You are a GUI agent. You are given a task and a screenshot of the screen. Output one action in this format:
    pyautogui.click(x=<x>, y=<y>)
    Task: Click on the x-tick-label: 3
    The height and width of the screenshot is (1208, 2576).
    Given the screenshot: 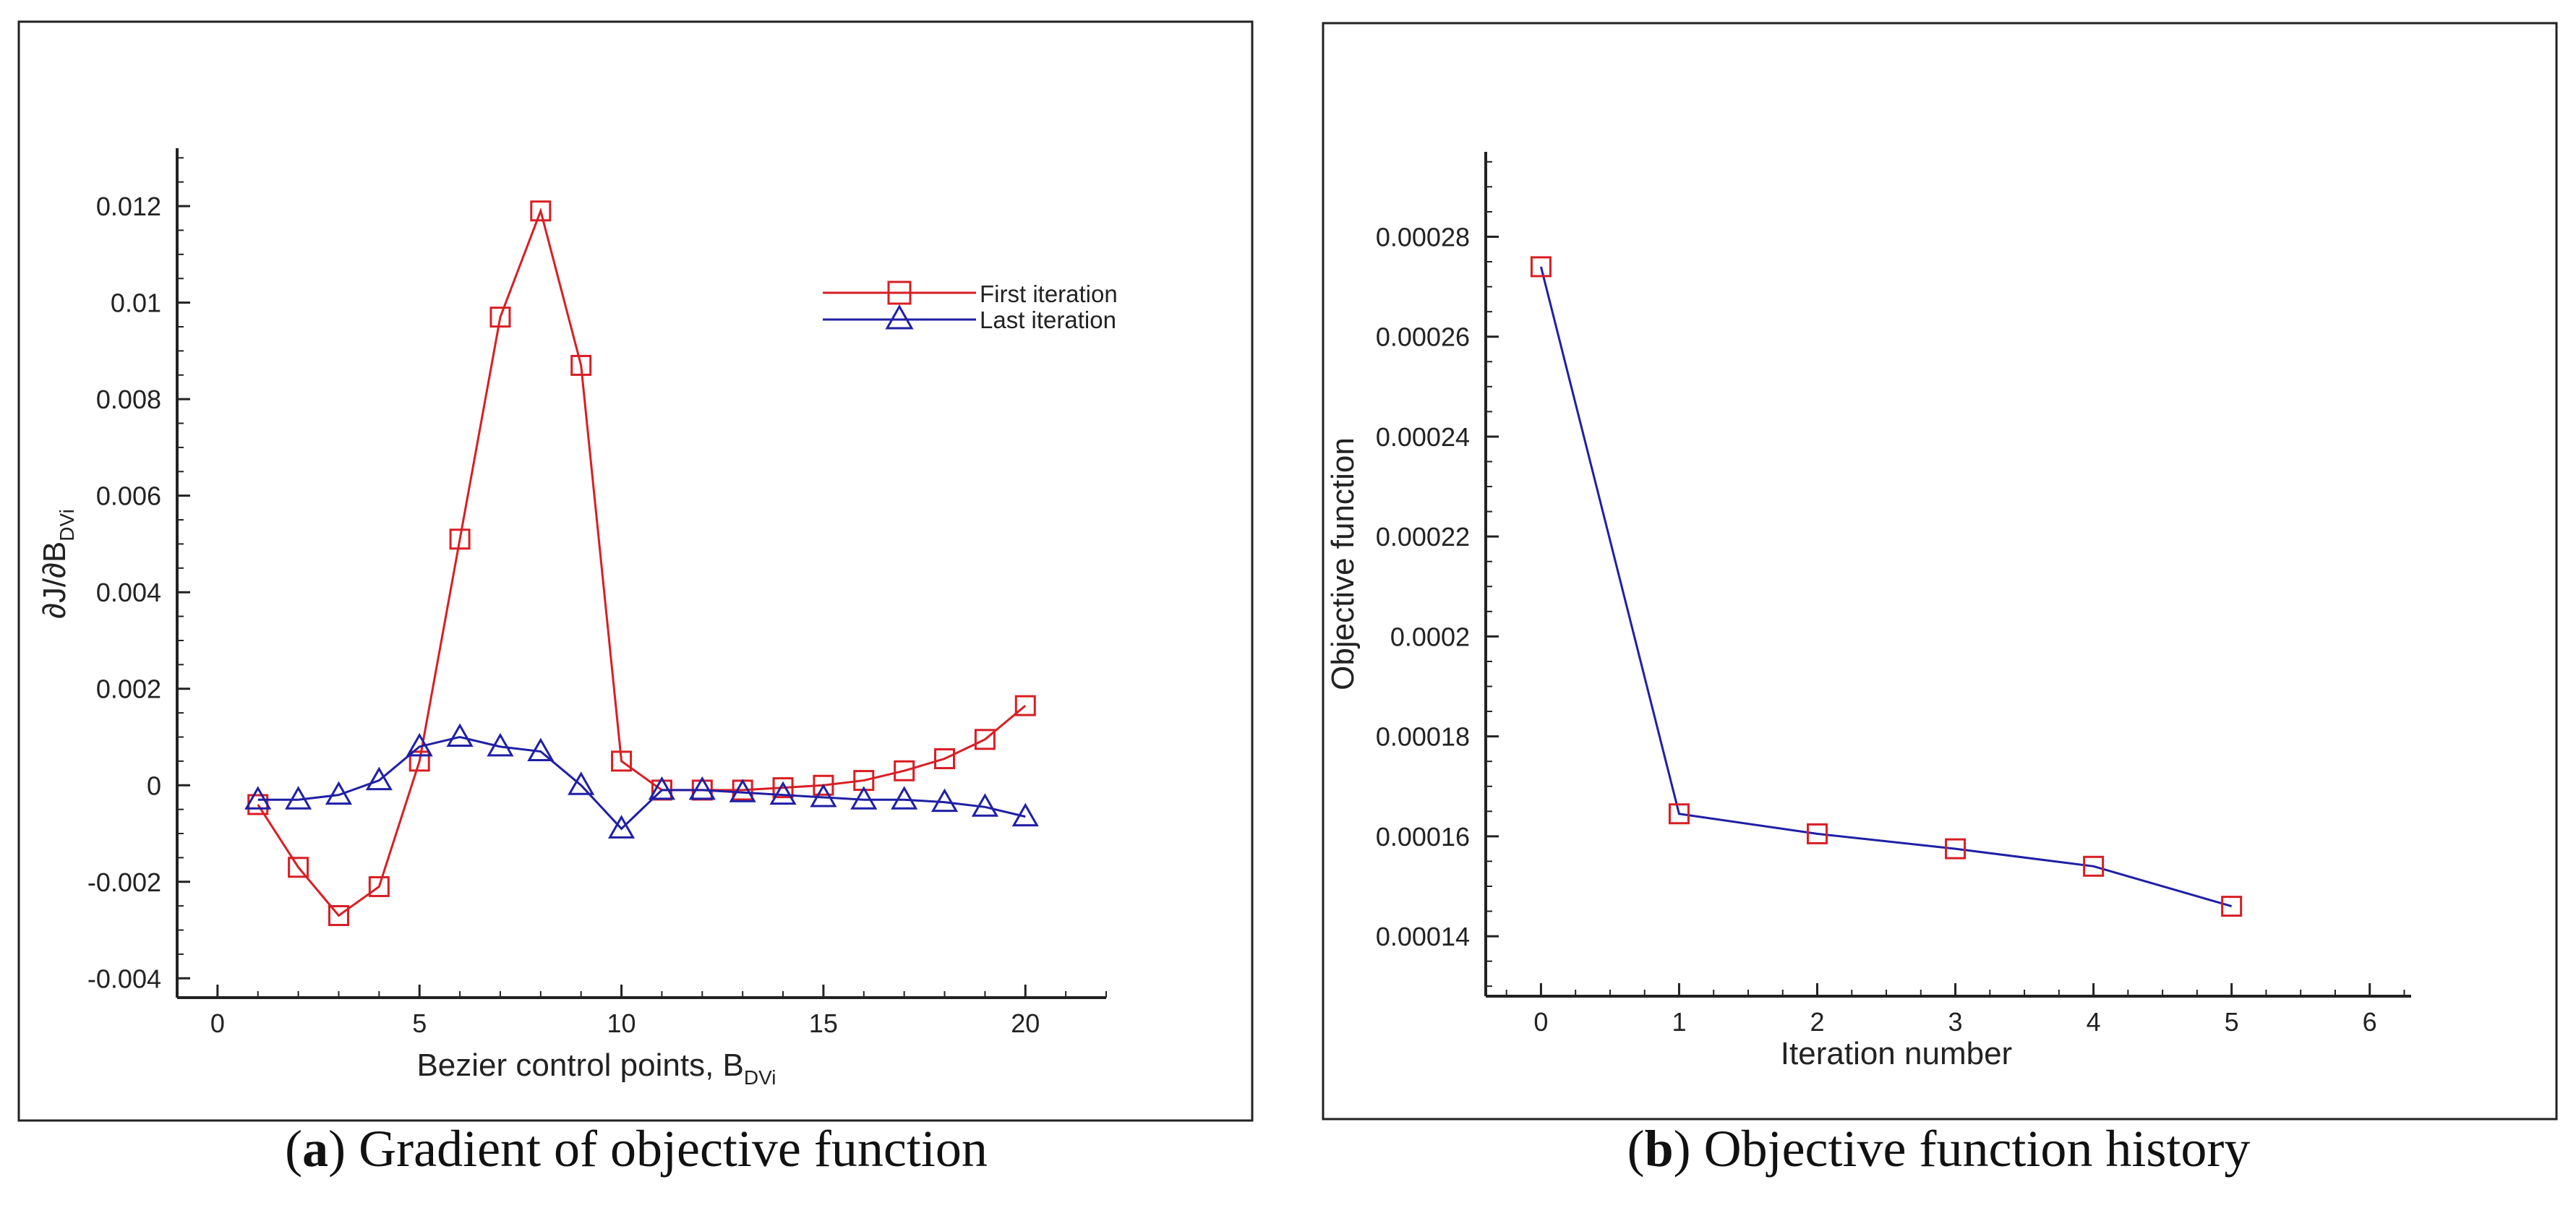 What is the action you would take?
    pyautogui.click(x=1956, y=1022)
    